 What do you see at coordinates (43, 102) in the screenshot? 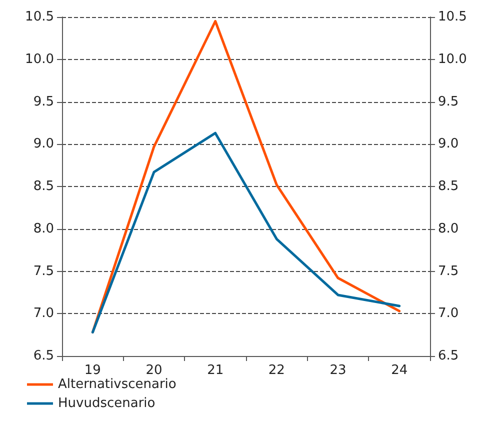
I see `y-tick-label: 9.5` at bounding box center [43, 102].